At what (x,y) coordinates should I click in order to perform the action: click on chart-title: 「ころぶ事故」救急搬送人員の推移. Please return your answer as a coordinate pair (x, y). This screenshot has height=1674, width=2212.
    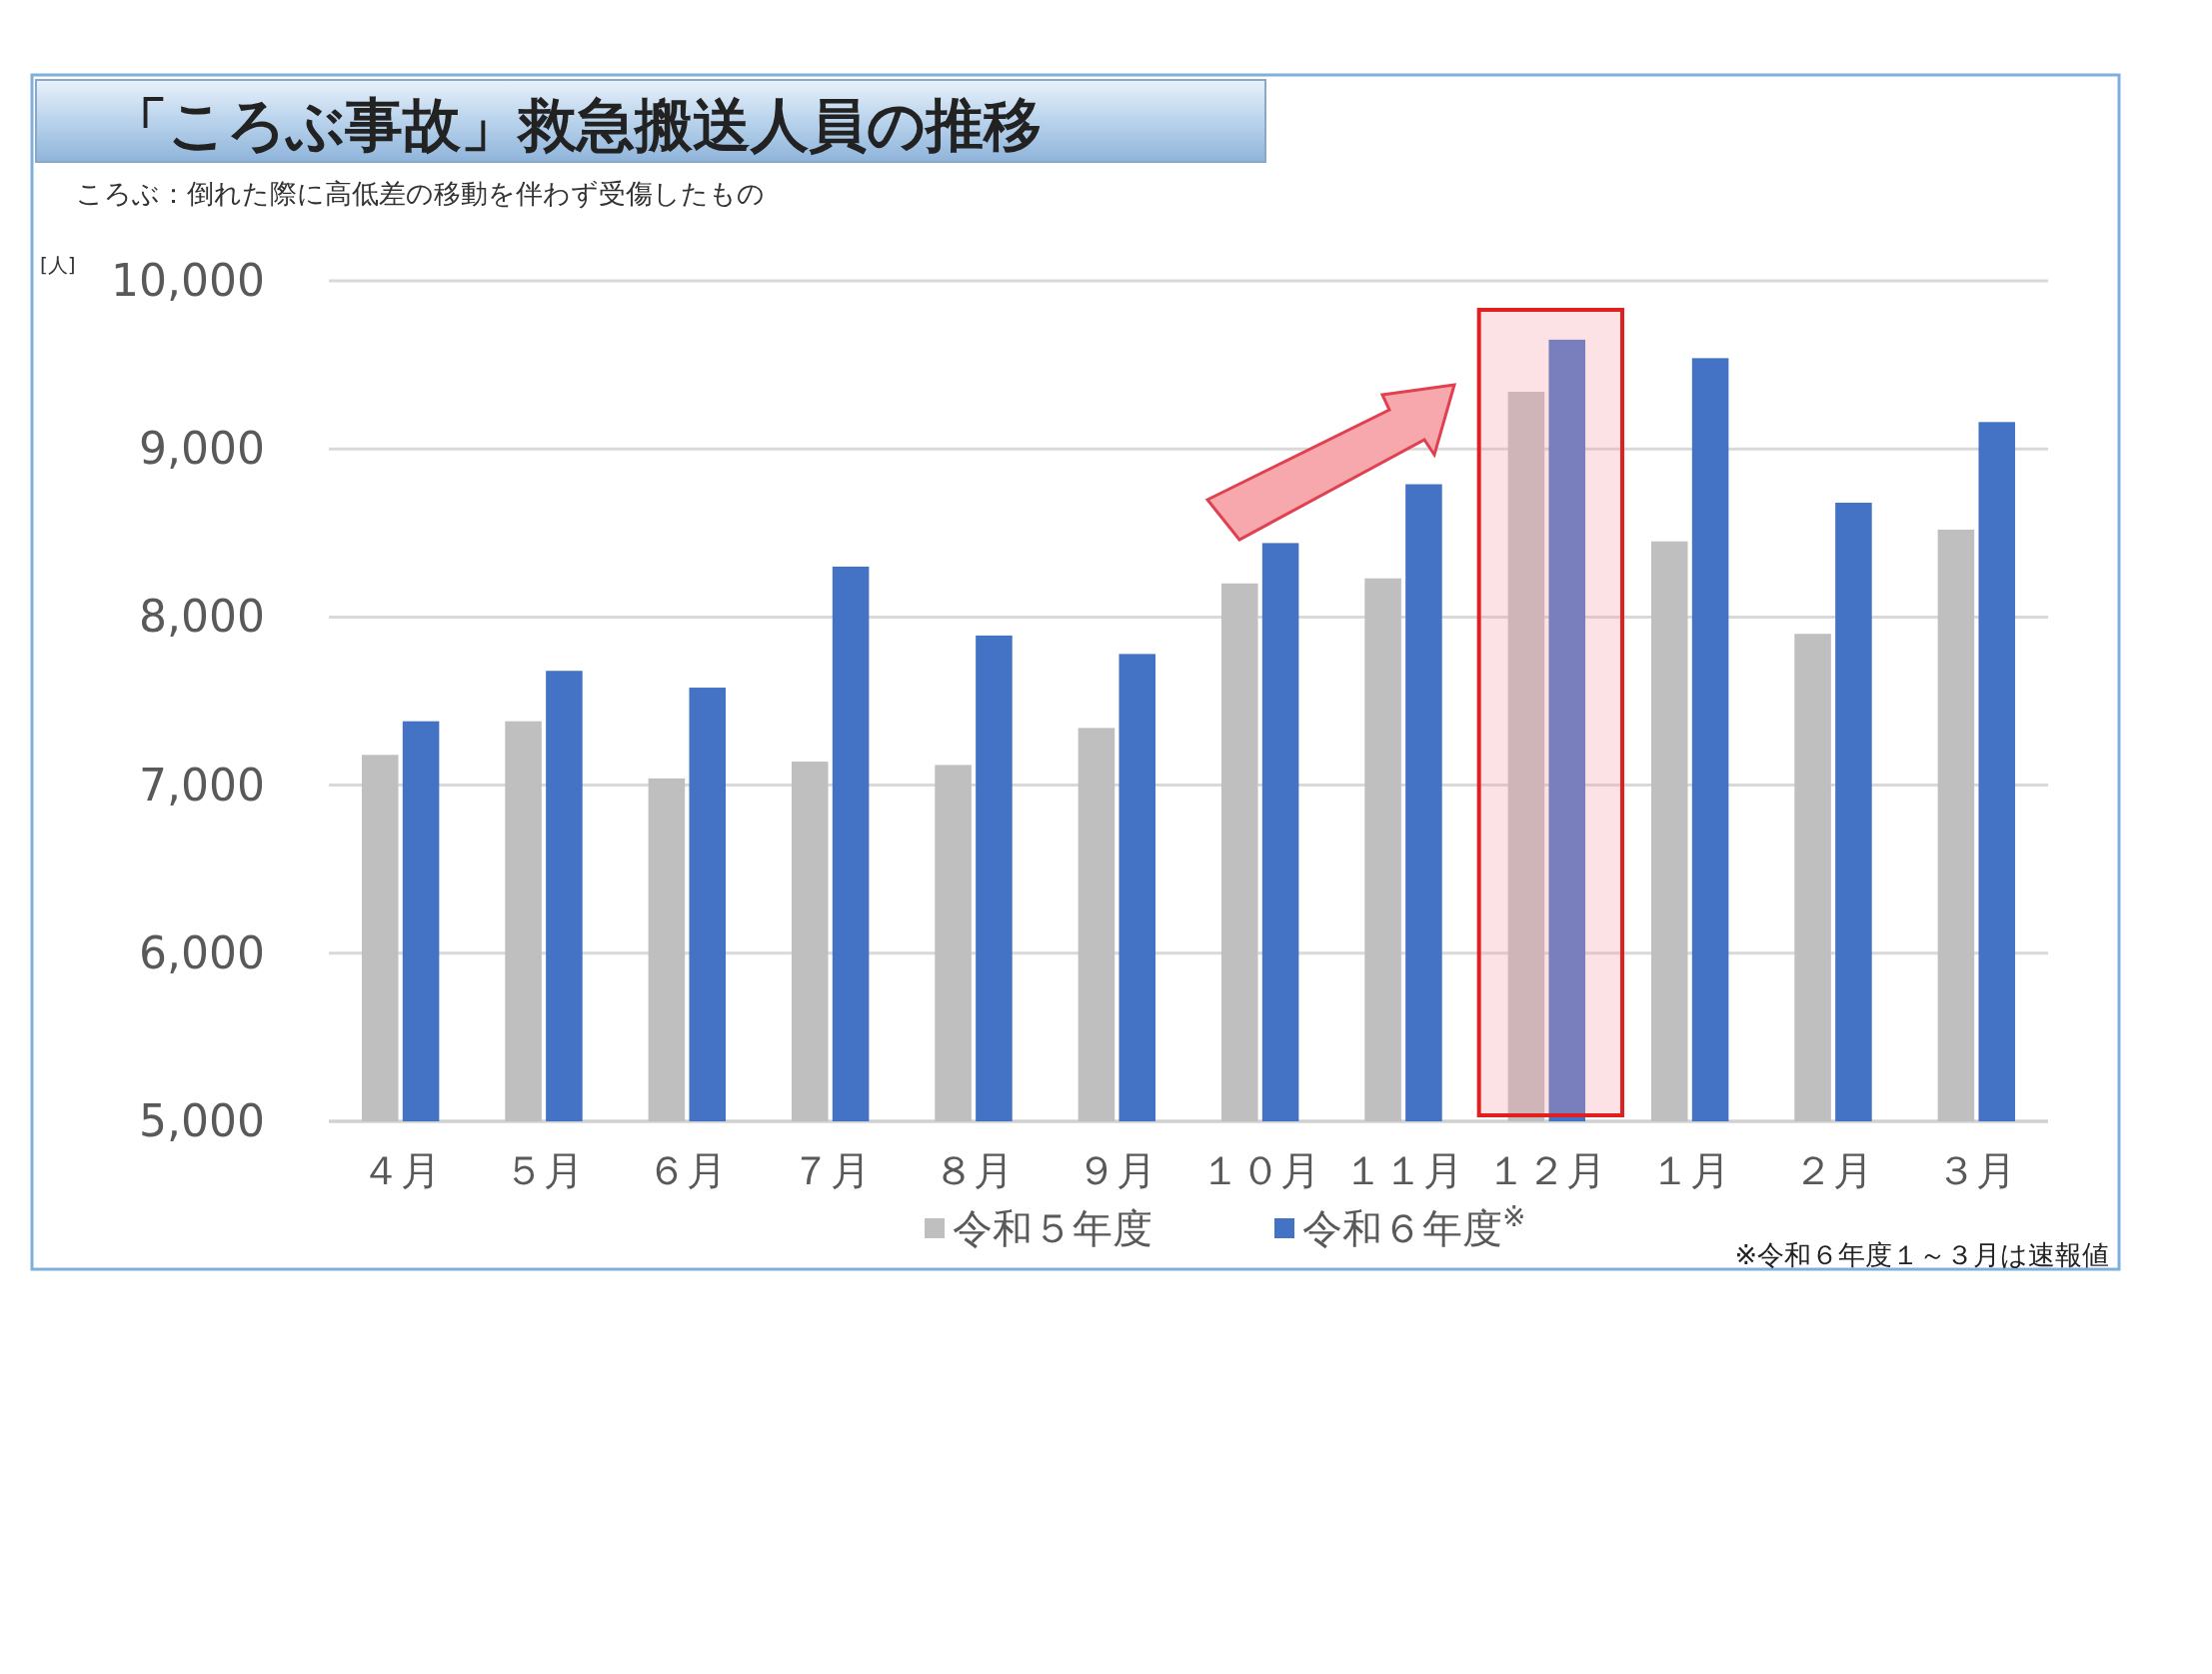
    Looking at the image, I should click on (576, 125).